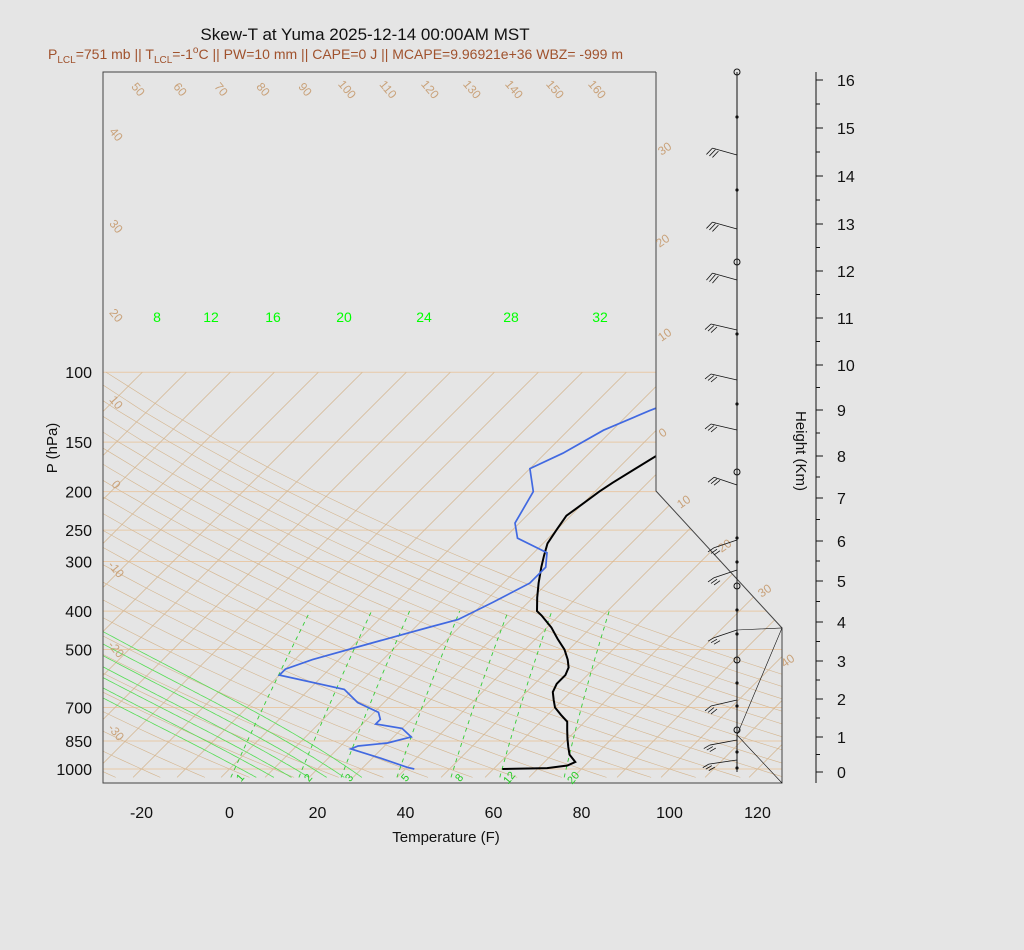  Describe the element at coordinates (157, 317) in the screenshot. I see `mixing-ratio-label: 8` at that location.